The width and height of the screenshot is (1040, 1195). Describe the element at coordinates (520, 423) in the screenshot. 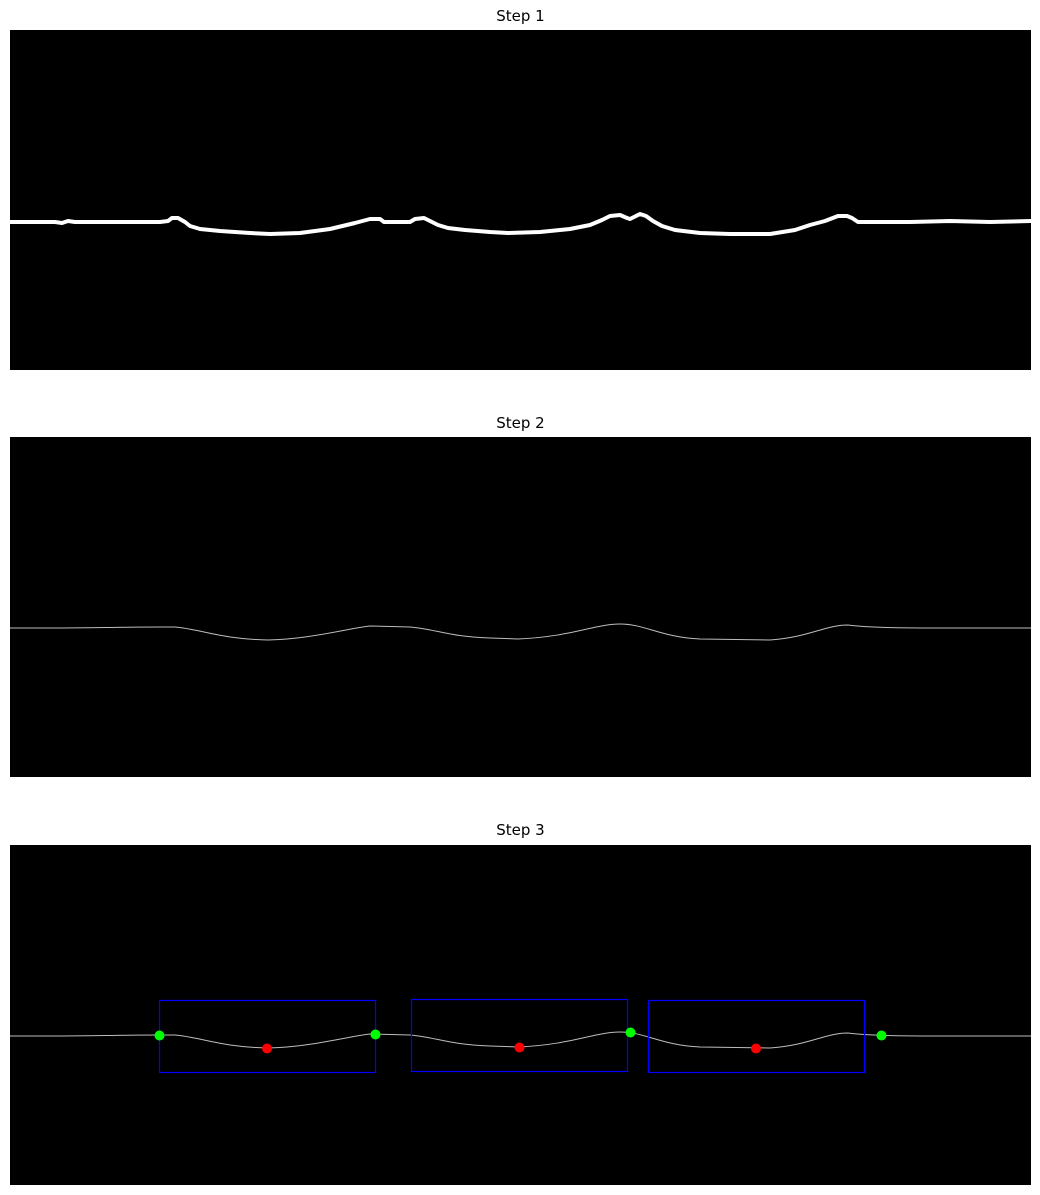

I see `panel-title-step-2: Step 2` at that location.